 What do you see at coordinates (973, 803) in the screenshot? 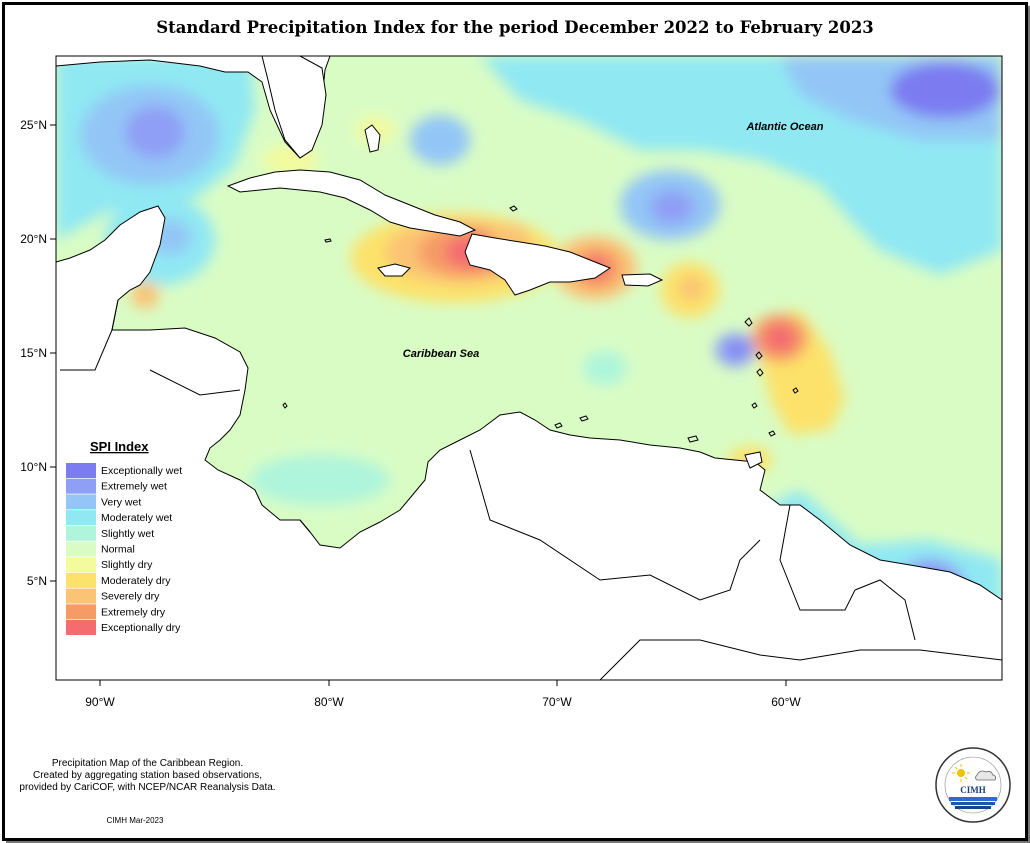
I see `waves-icon` at bounding box center [973, 803].